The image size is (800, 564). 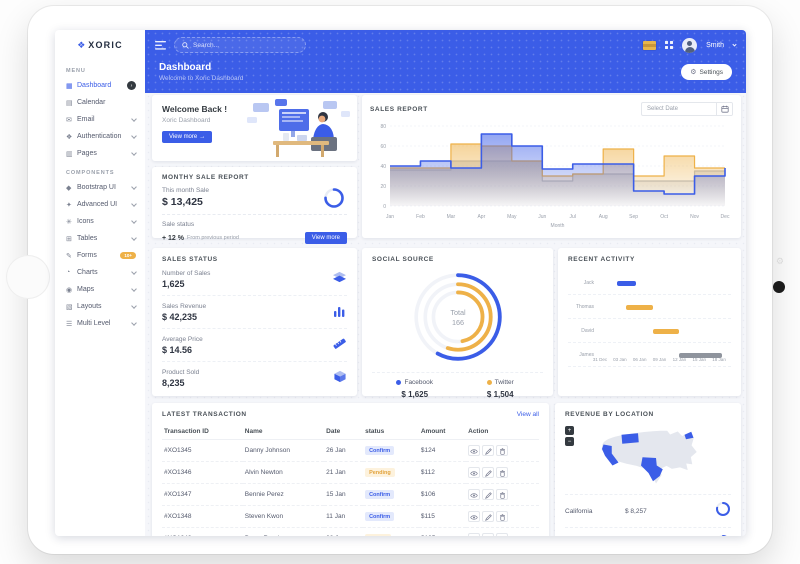 I want to click on legend-name: Twitter, so click(x=504, y=382).